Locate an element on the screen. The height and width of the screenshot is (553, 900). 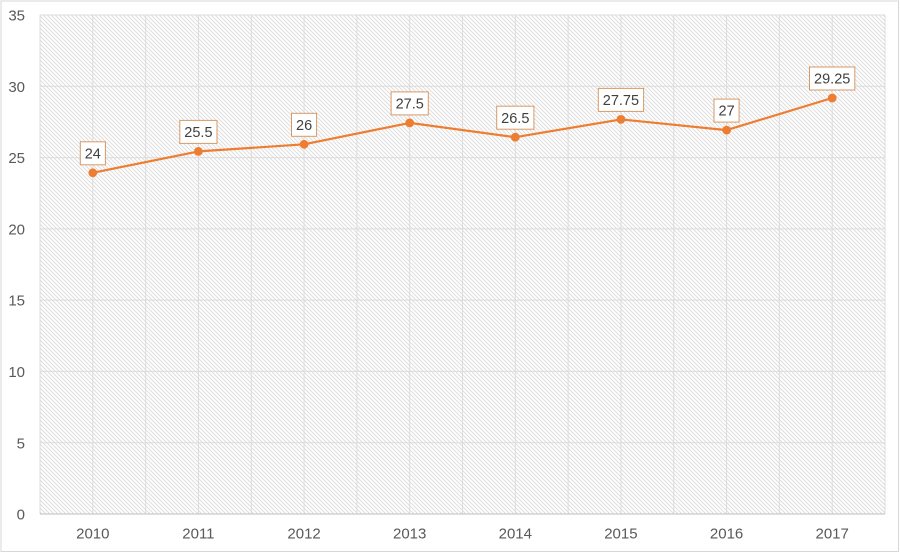
svg-text: 29.25 is located at coordinates (832, 80).